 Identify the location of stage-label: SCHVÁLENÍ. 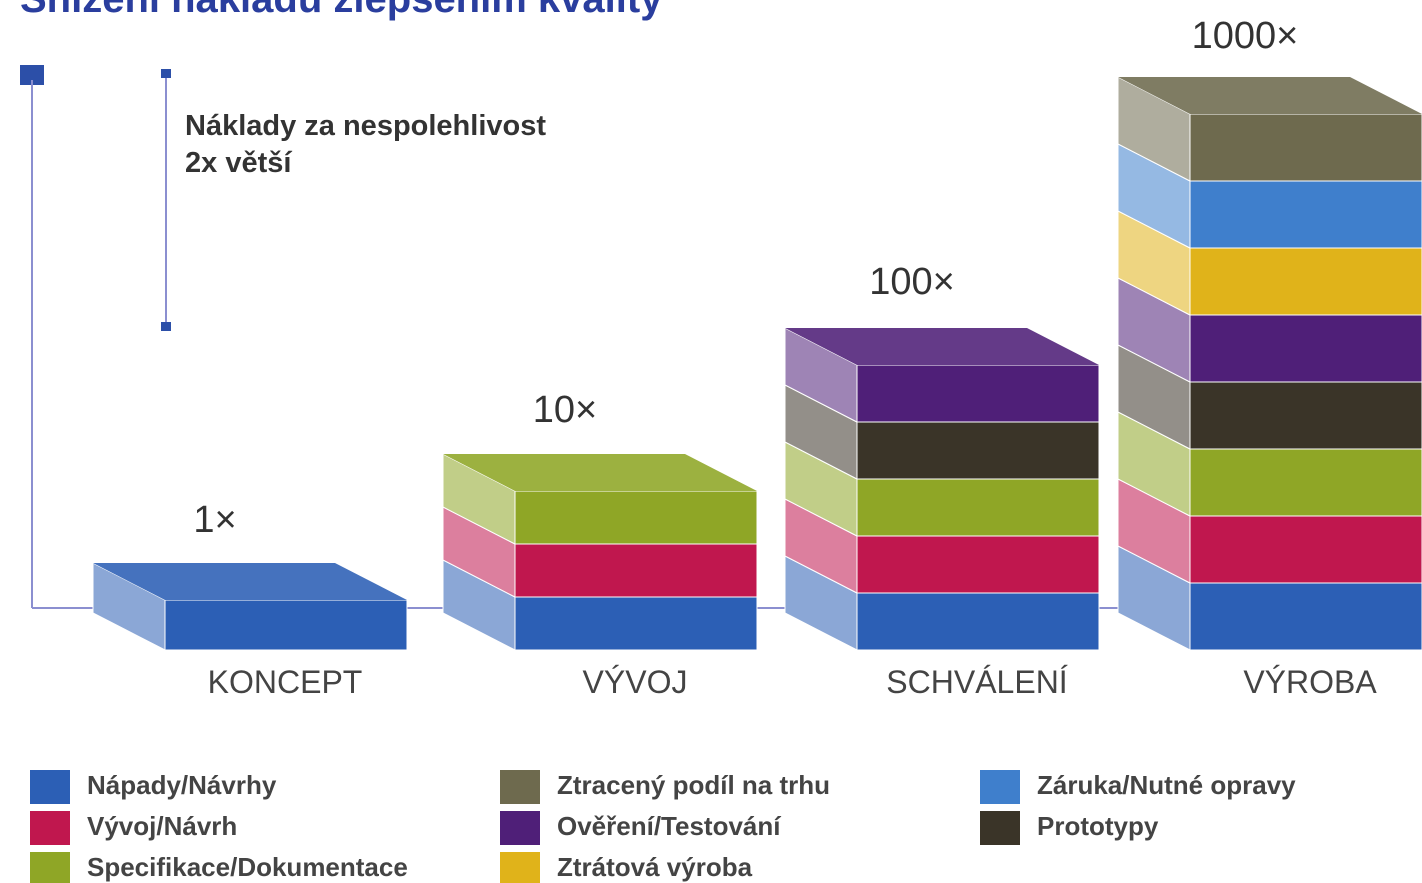
(977, 682).